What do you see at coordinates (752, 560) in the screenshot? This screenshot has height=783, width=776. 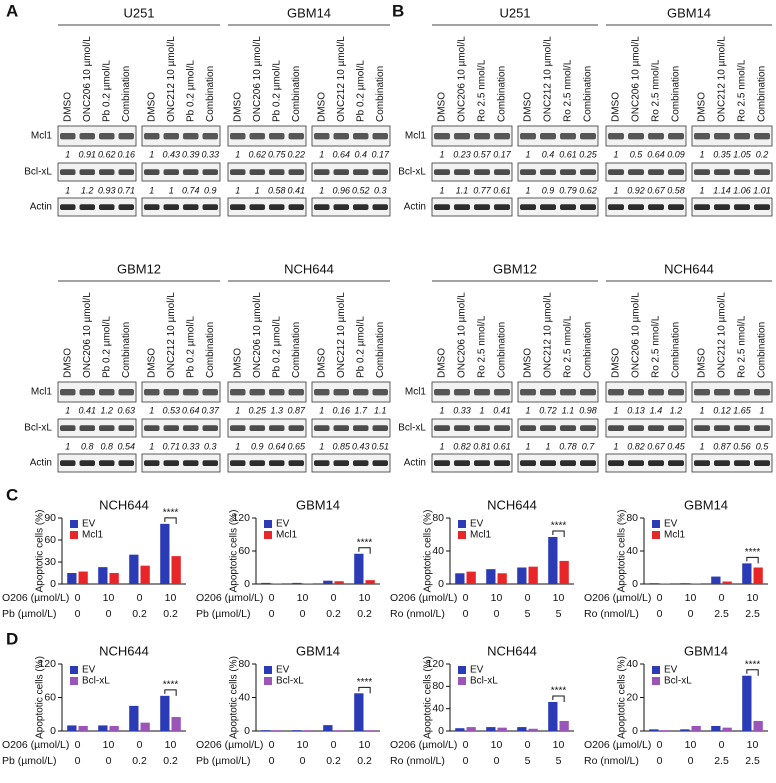 I see `significance-bracket` at bounding box center [752, 560].